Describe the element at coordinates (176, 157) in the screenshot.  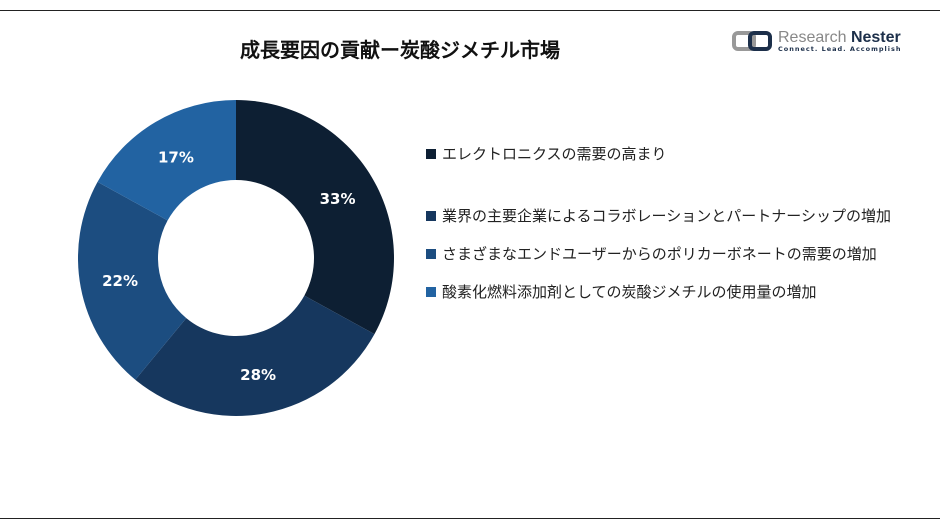
I see `data-label: 17%` at that location.